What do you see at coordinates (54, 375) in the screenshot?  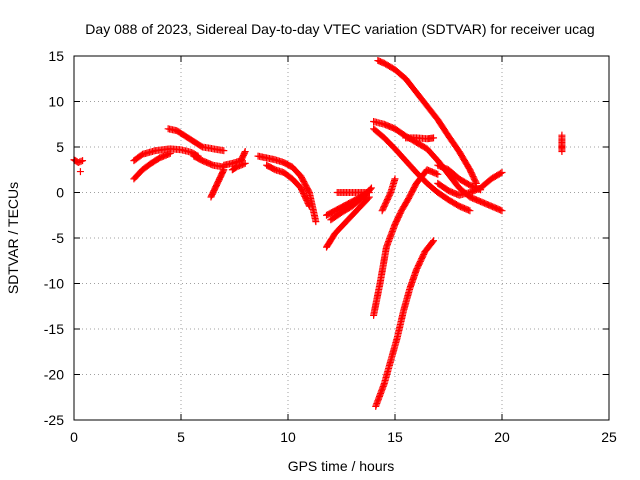 I see `y-tick-label: -20` at bounding box center [54, 375].